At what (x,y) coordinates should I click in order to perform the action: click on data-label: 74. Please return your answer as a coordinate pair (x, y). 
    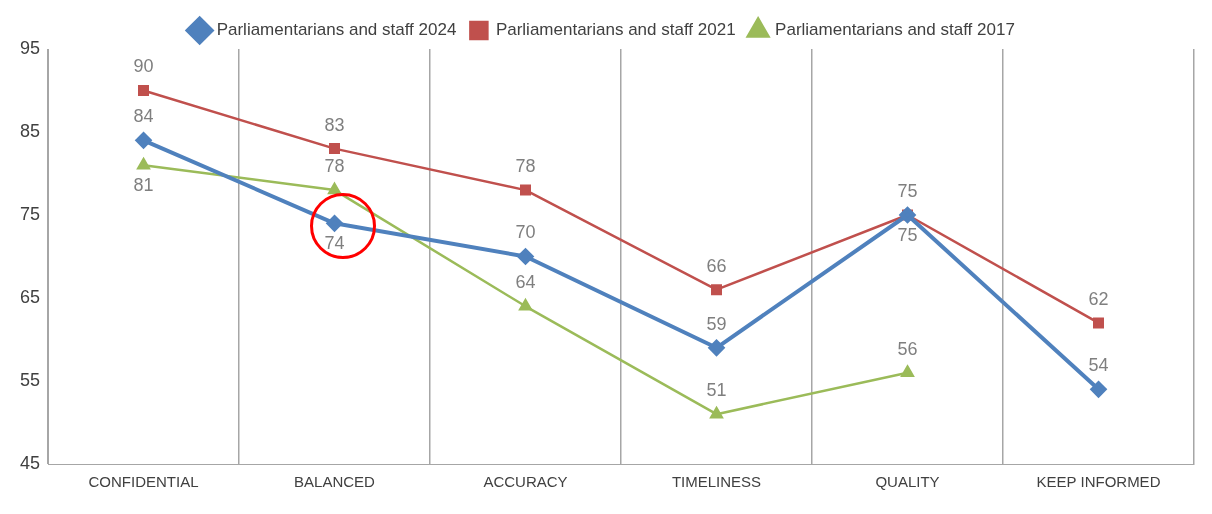
    Looking at the image, I should click on (334, 243).